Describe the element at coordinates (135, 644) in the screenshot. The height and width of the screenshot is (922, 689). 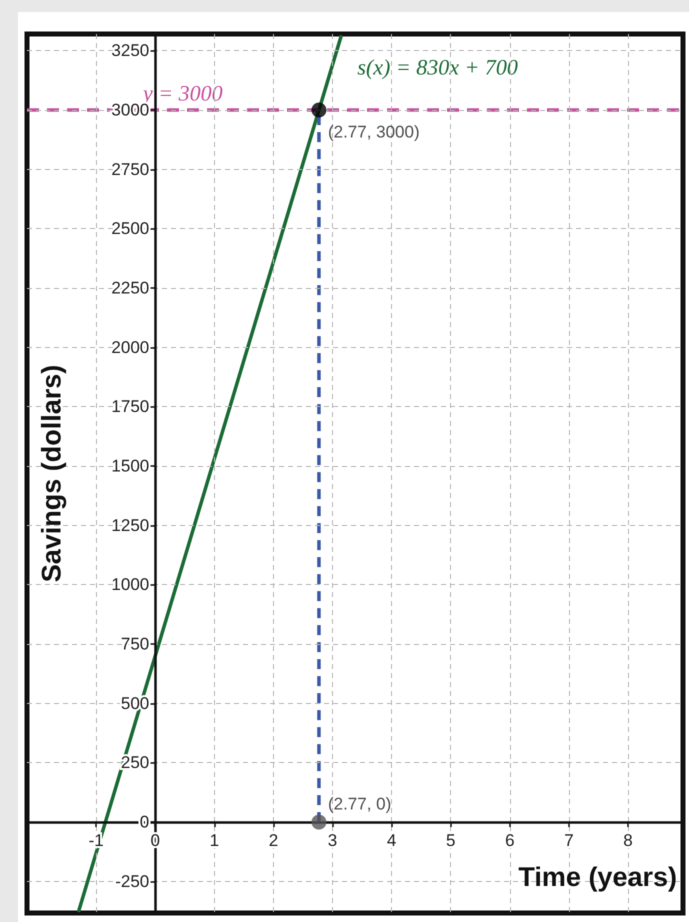
I see `y-tick-label: 750` at that location.